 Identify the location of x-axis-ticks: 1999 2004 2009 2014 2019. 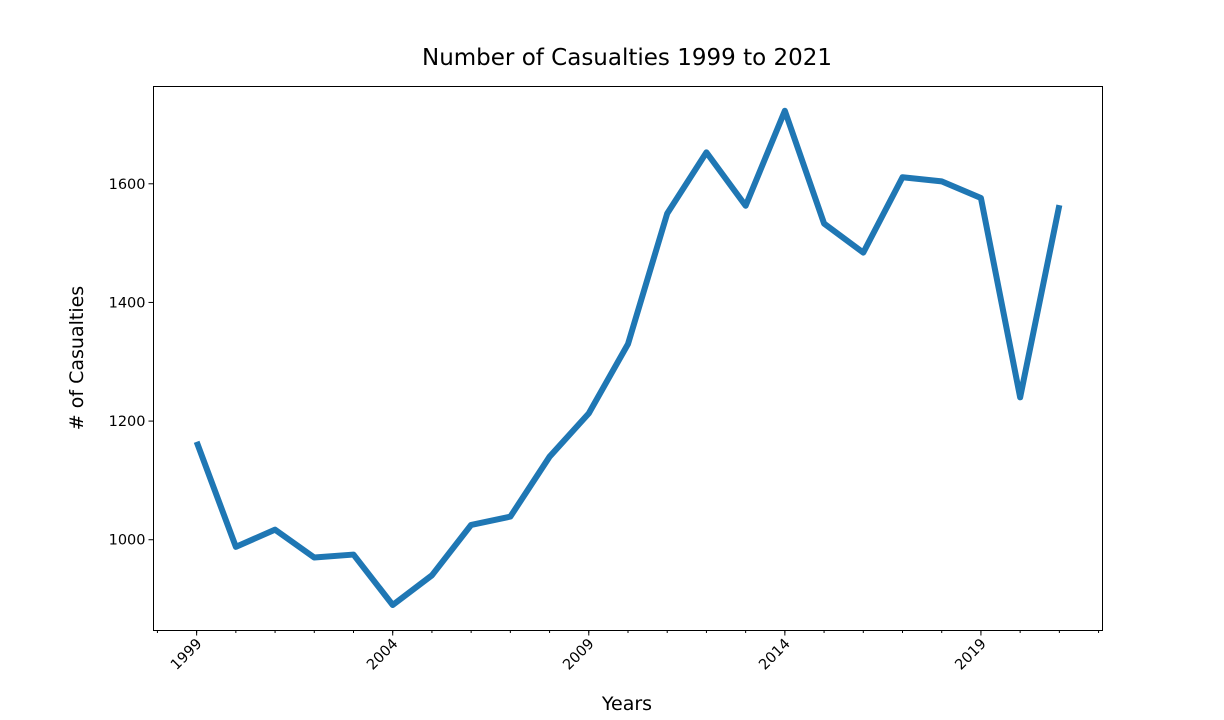
(579, 651).